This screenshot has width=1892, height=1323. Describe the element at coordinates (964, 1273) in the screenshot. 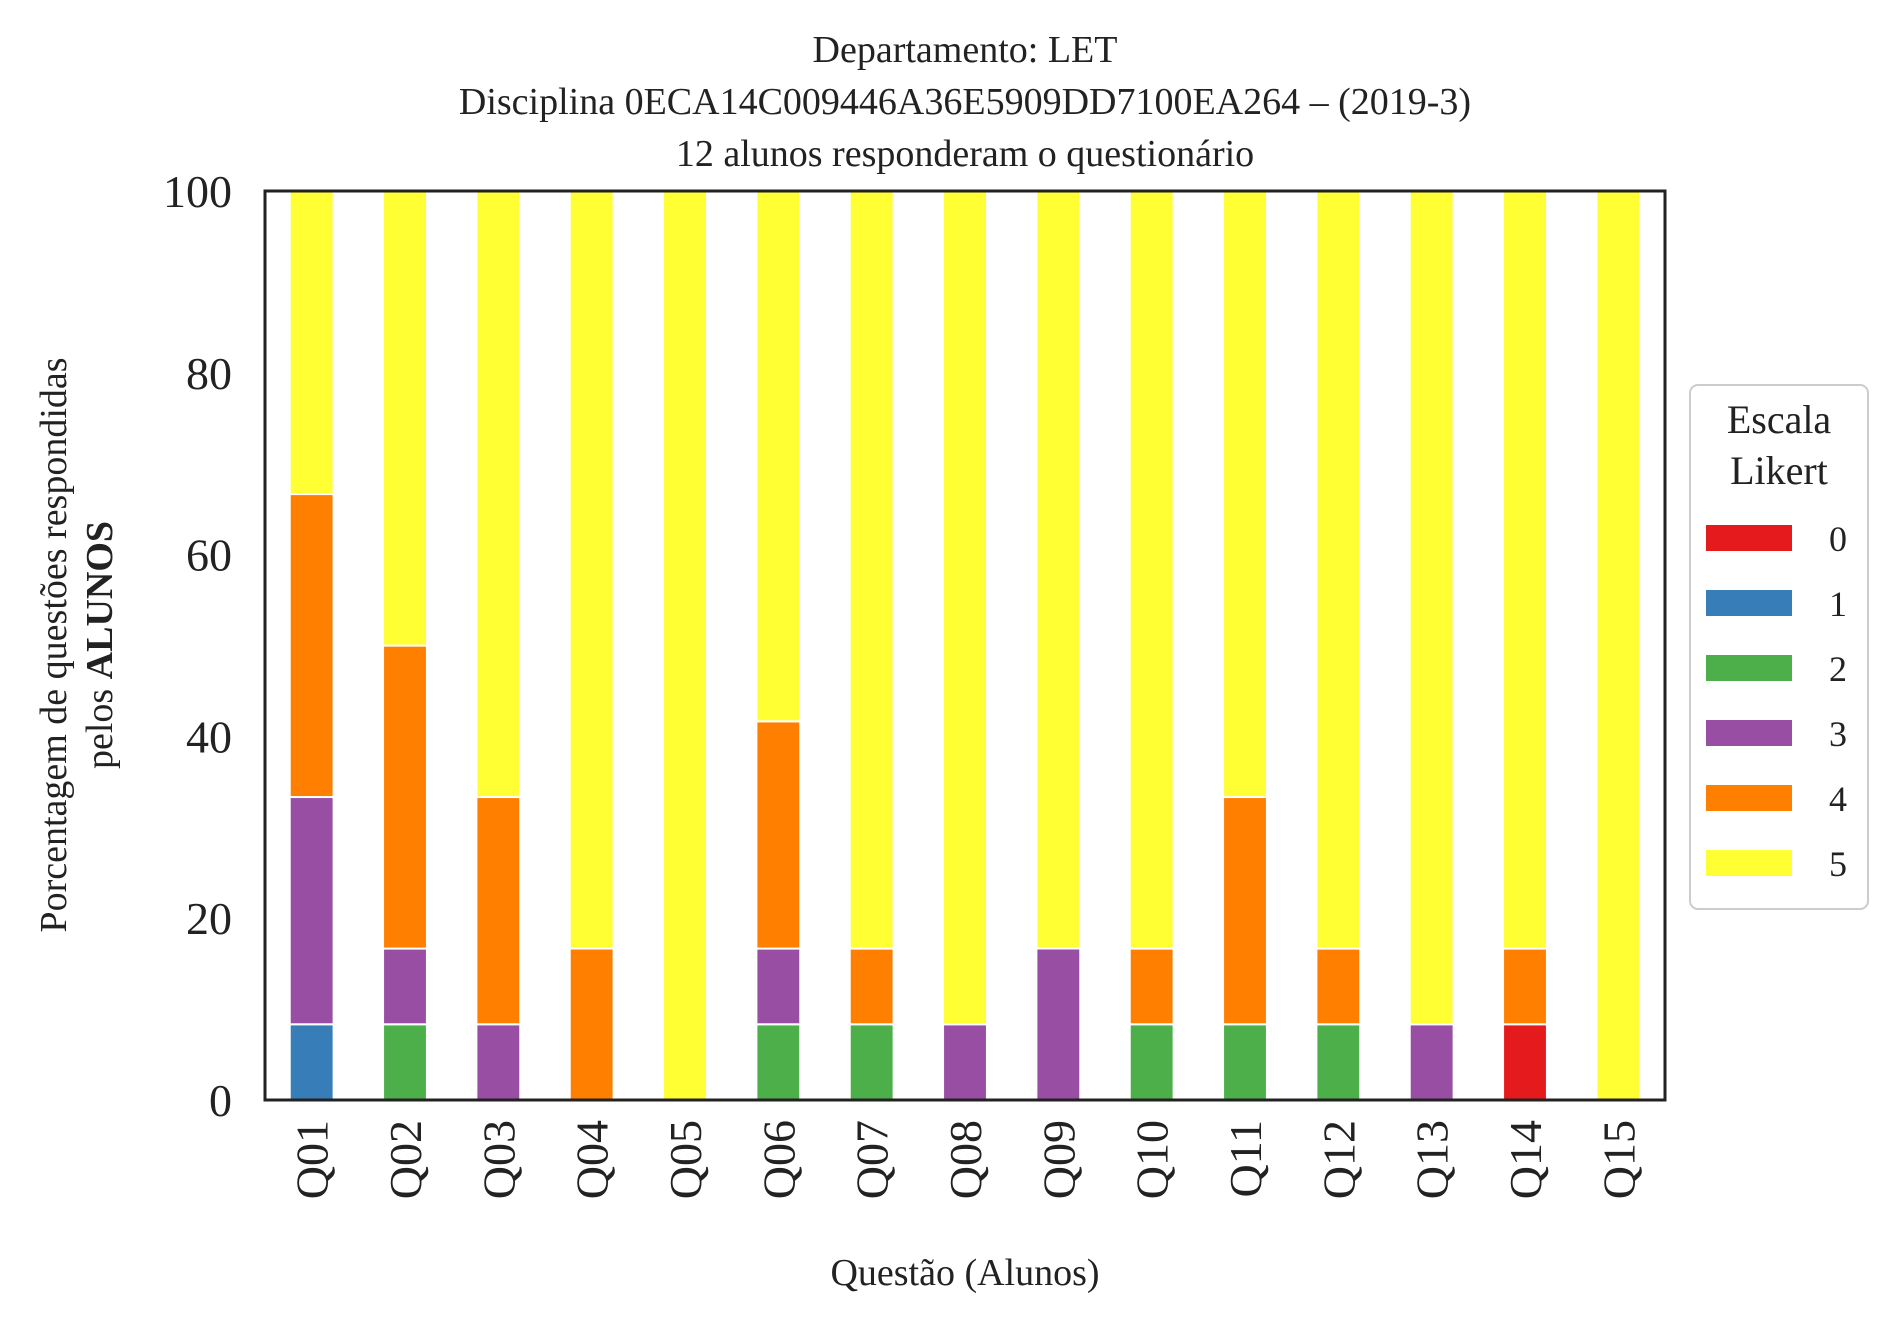

I see `x-axis-label: Questão (Alunos)` at that location.